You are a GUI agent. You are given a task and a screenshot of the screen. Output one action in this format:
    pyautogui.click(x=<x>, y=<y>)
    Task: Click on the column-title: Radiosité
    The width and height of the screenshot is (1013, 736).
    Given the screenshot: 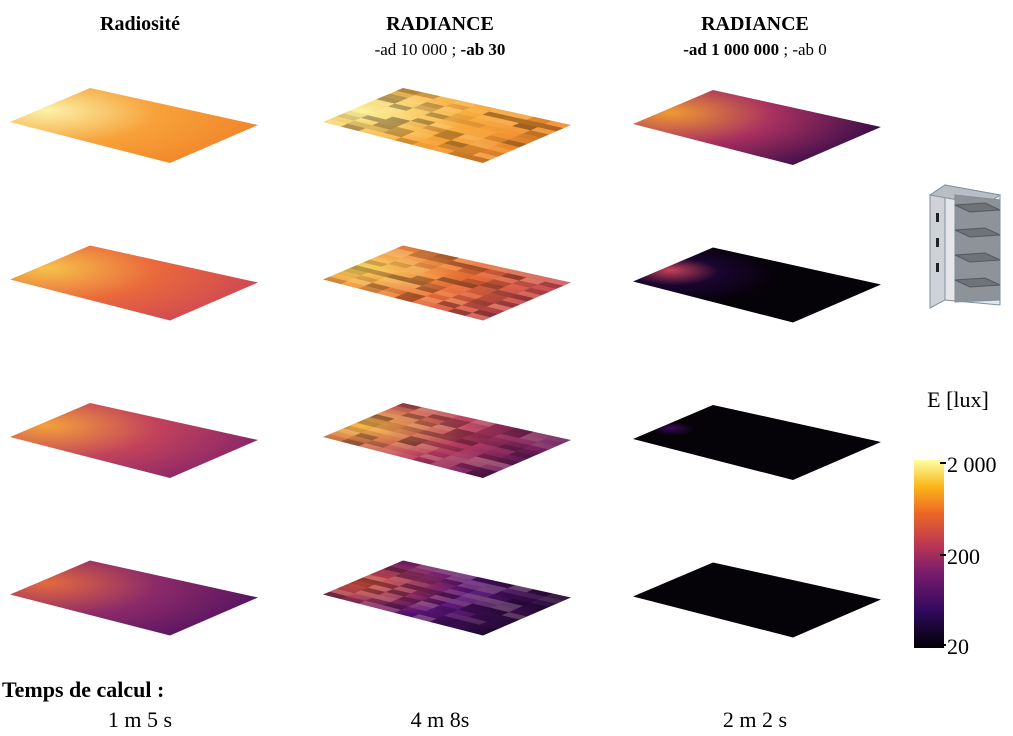 What is the action you would take?
    pyautogui.click(x=140, y=24)
    